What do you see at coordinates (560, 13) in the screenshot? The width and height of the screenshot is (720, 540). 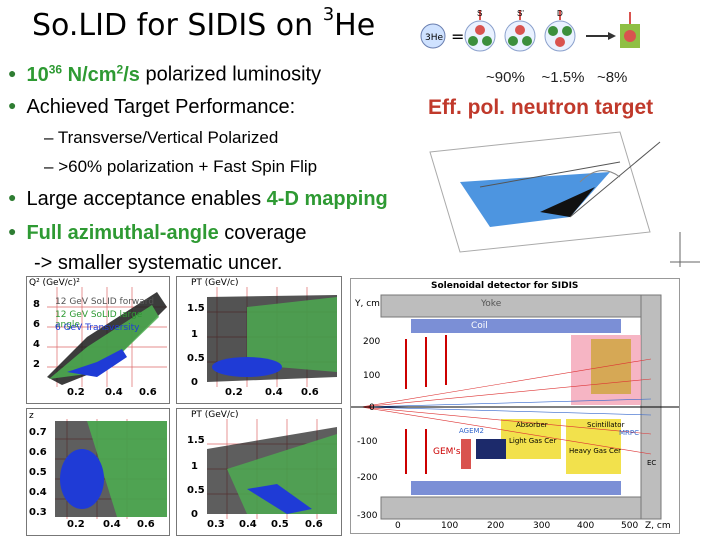 I see `svg-text: D` at bounding box center [560, 13].